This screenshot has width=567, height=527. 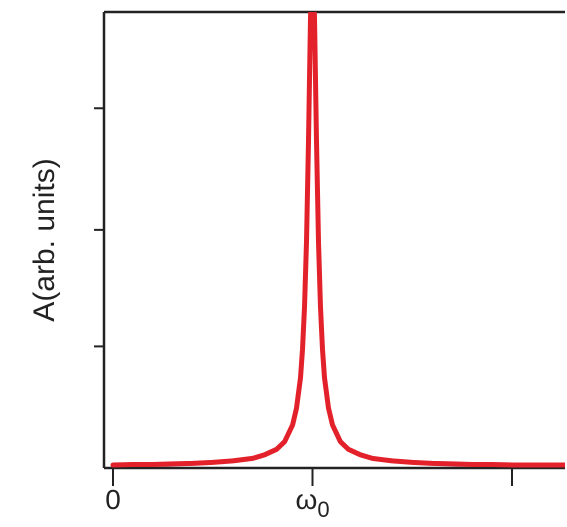 I want to click on y-ticks, so click(x=99, y=227).